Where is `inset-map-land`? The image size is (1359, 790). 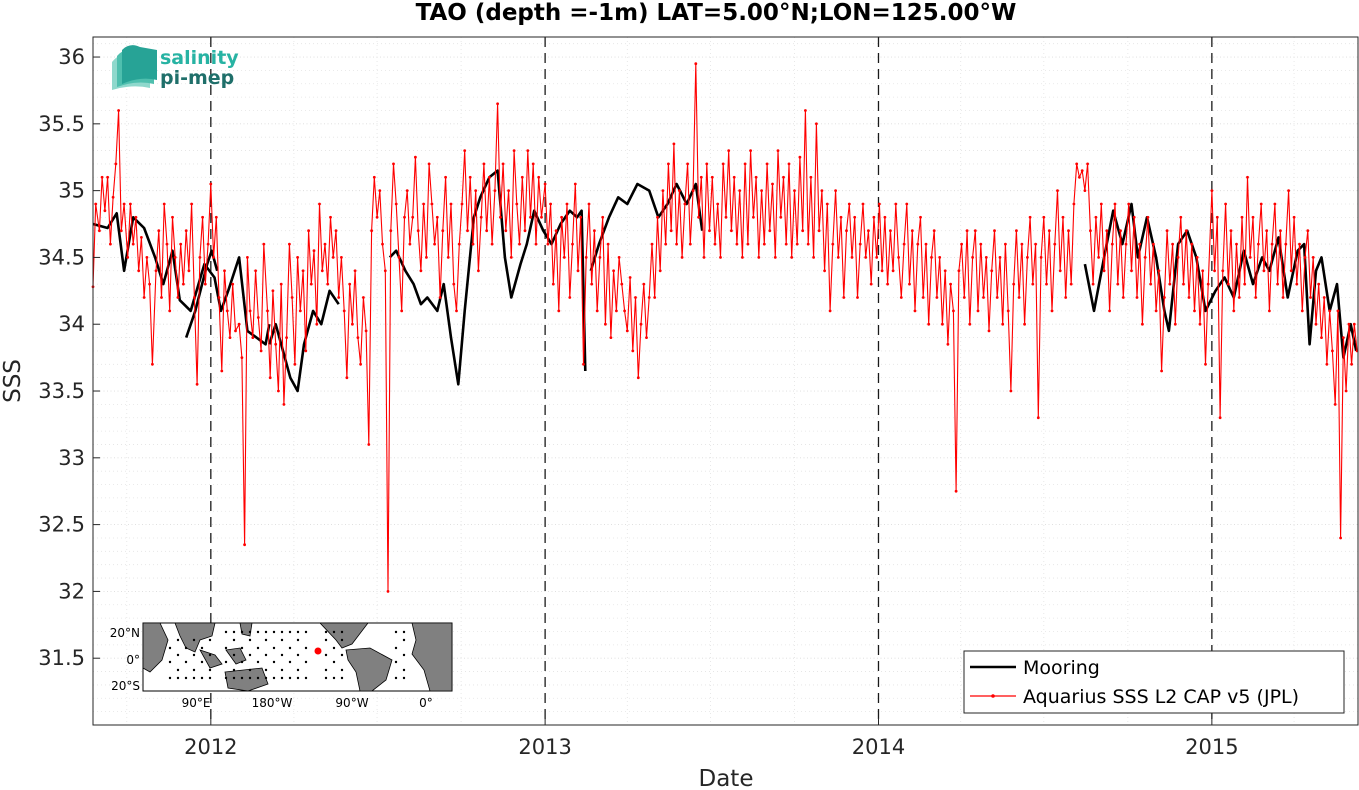
inset-map-land is located at coordinates (297, 657).